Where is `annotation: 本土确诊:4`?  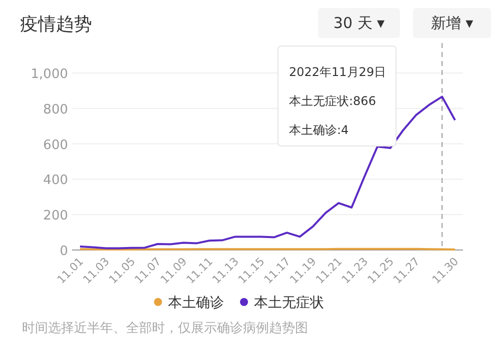 annotation: 本土确诊:4 is located at coordinates (319, 130).